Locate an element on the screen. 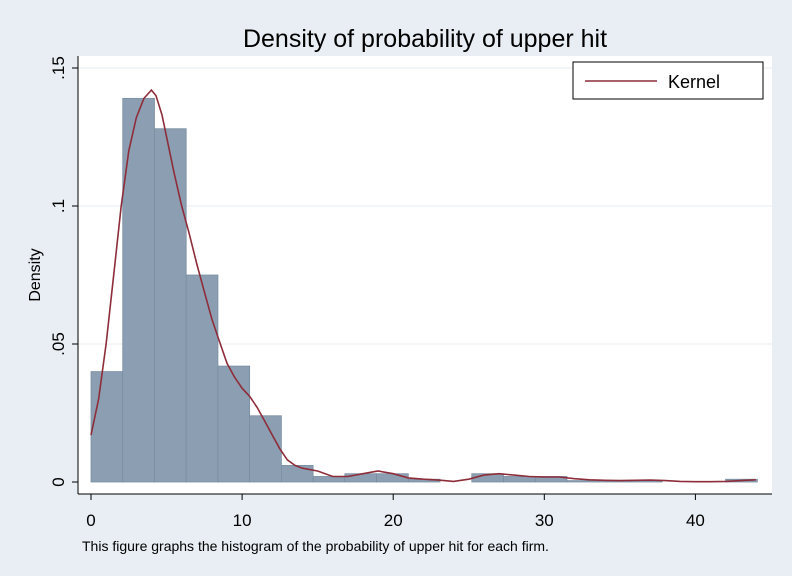 The image size is (792, 576). y-tick-label: .15 is located at coordinates (58, 68).